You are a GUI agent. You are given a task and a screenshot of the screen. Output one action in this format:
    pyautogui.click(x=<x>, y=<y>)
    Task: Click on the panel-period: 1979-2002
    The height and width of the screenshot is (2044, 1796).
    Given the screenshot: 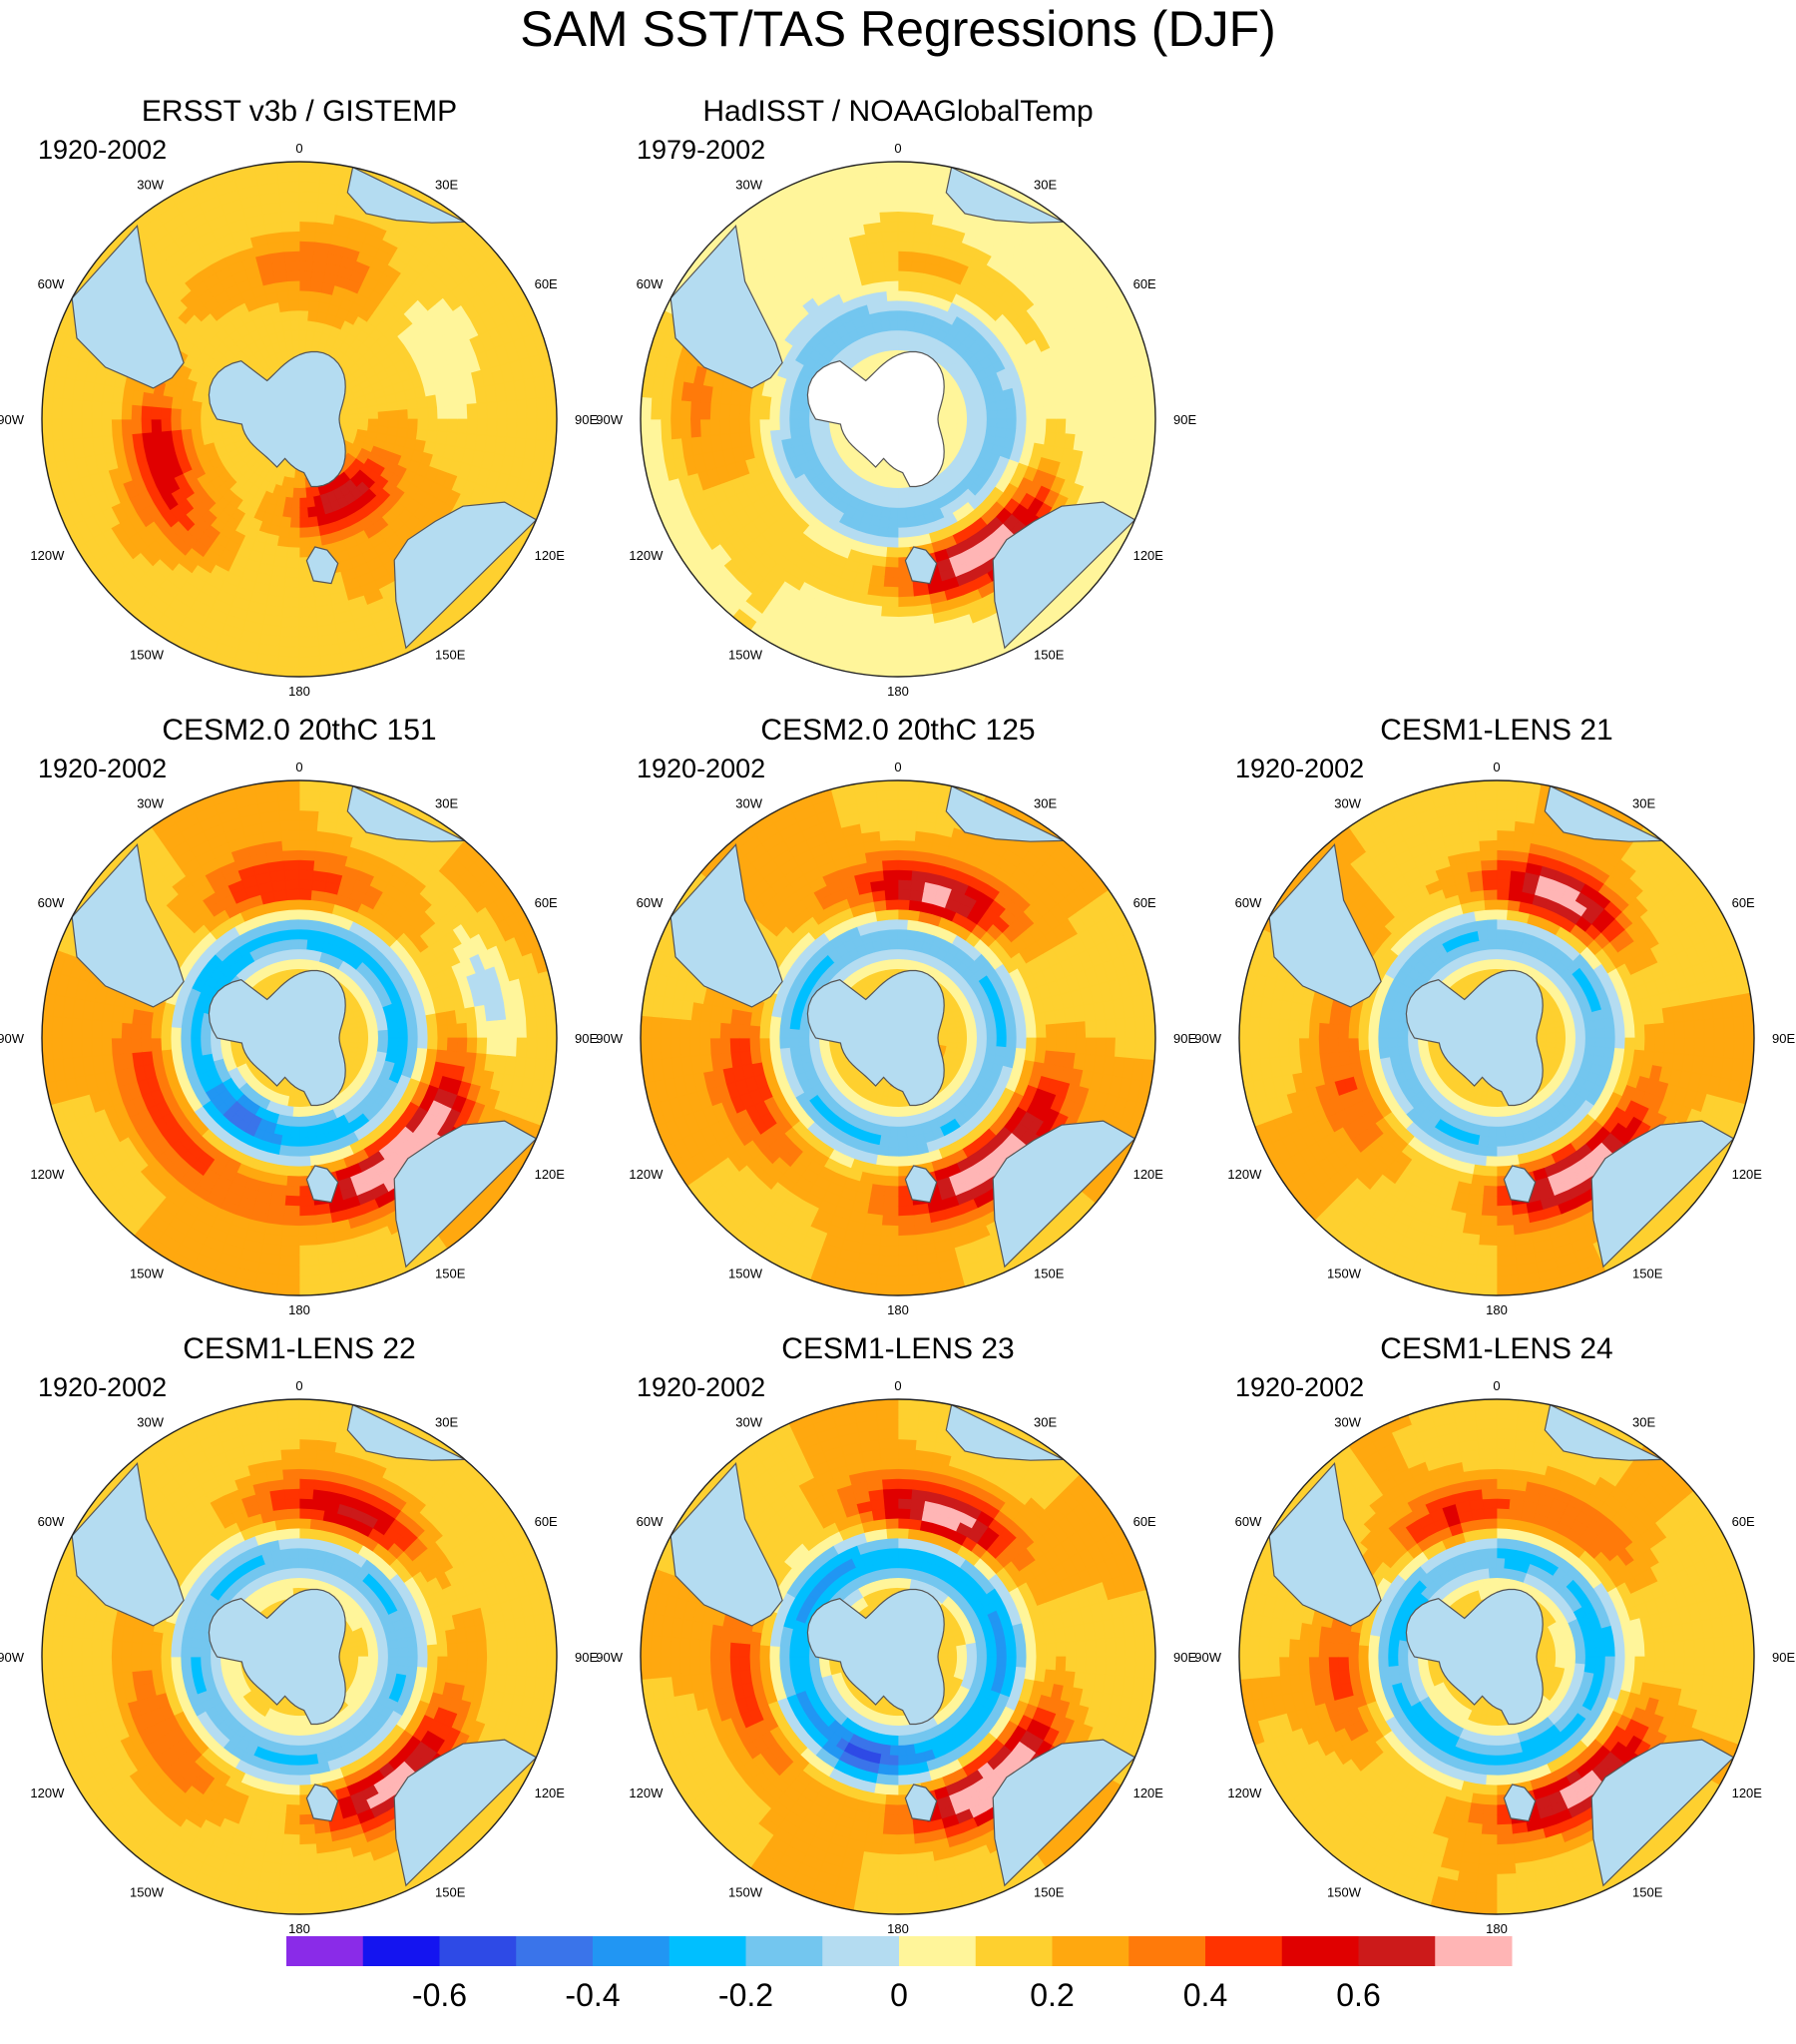 What is the action you would take?
    pyautogui.click(x=701, y=150)
    